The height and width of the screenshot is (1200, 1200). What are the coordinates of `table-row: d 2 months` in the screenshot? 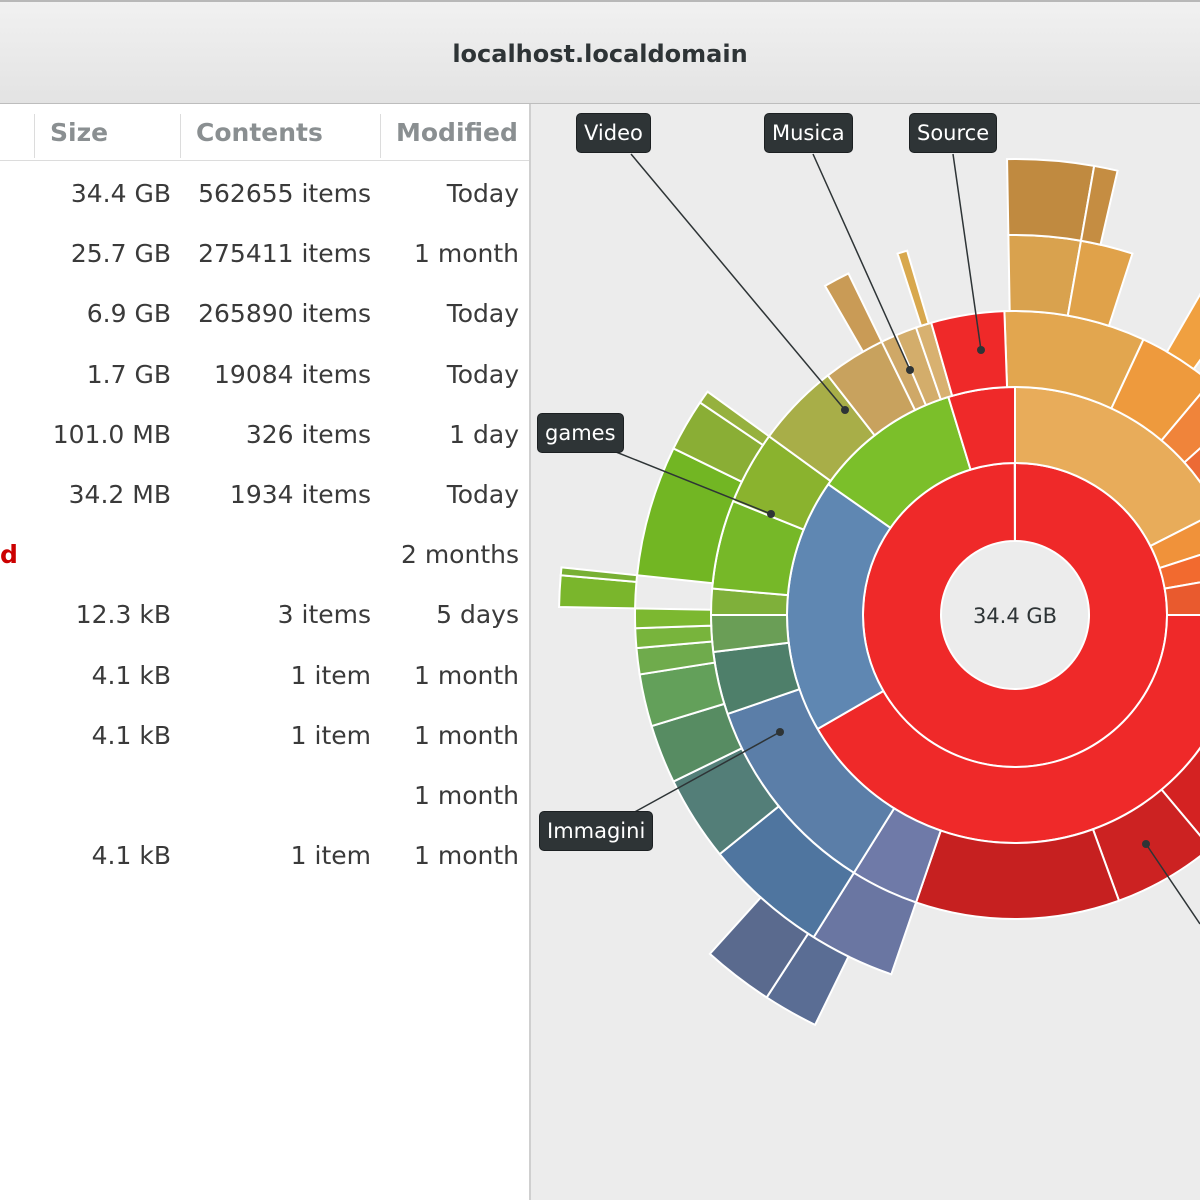 It's located at (264, 570).